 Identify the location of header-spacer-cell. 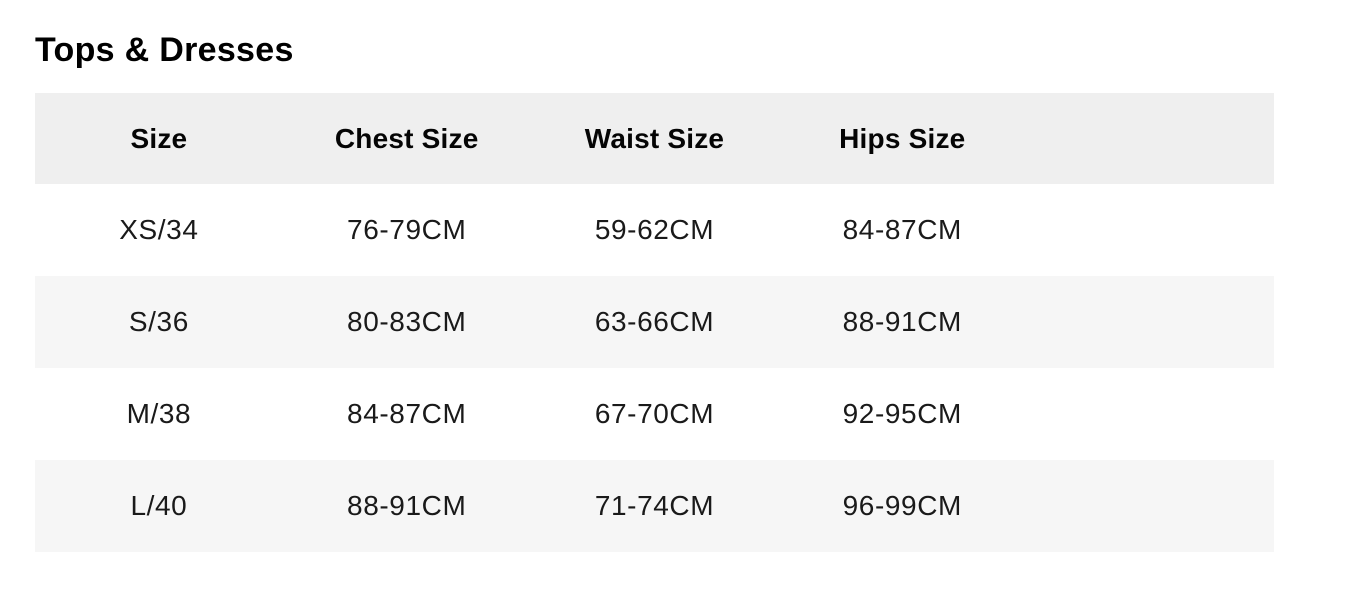
(1150, 138).